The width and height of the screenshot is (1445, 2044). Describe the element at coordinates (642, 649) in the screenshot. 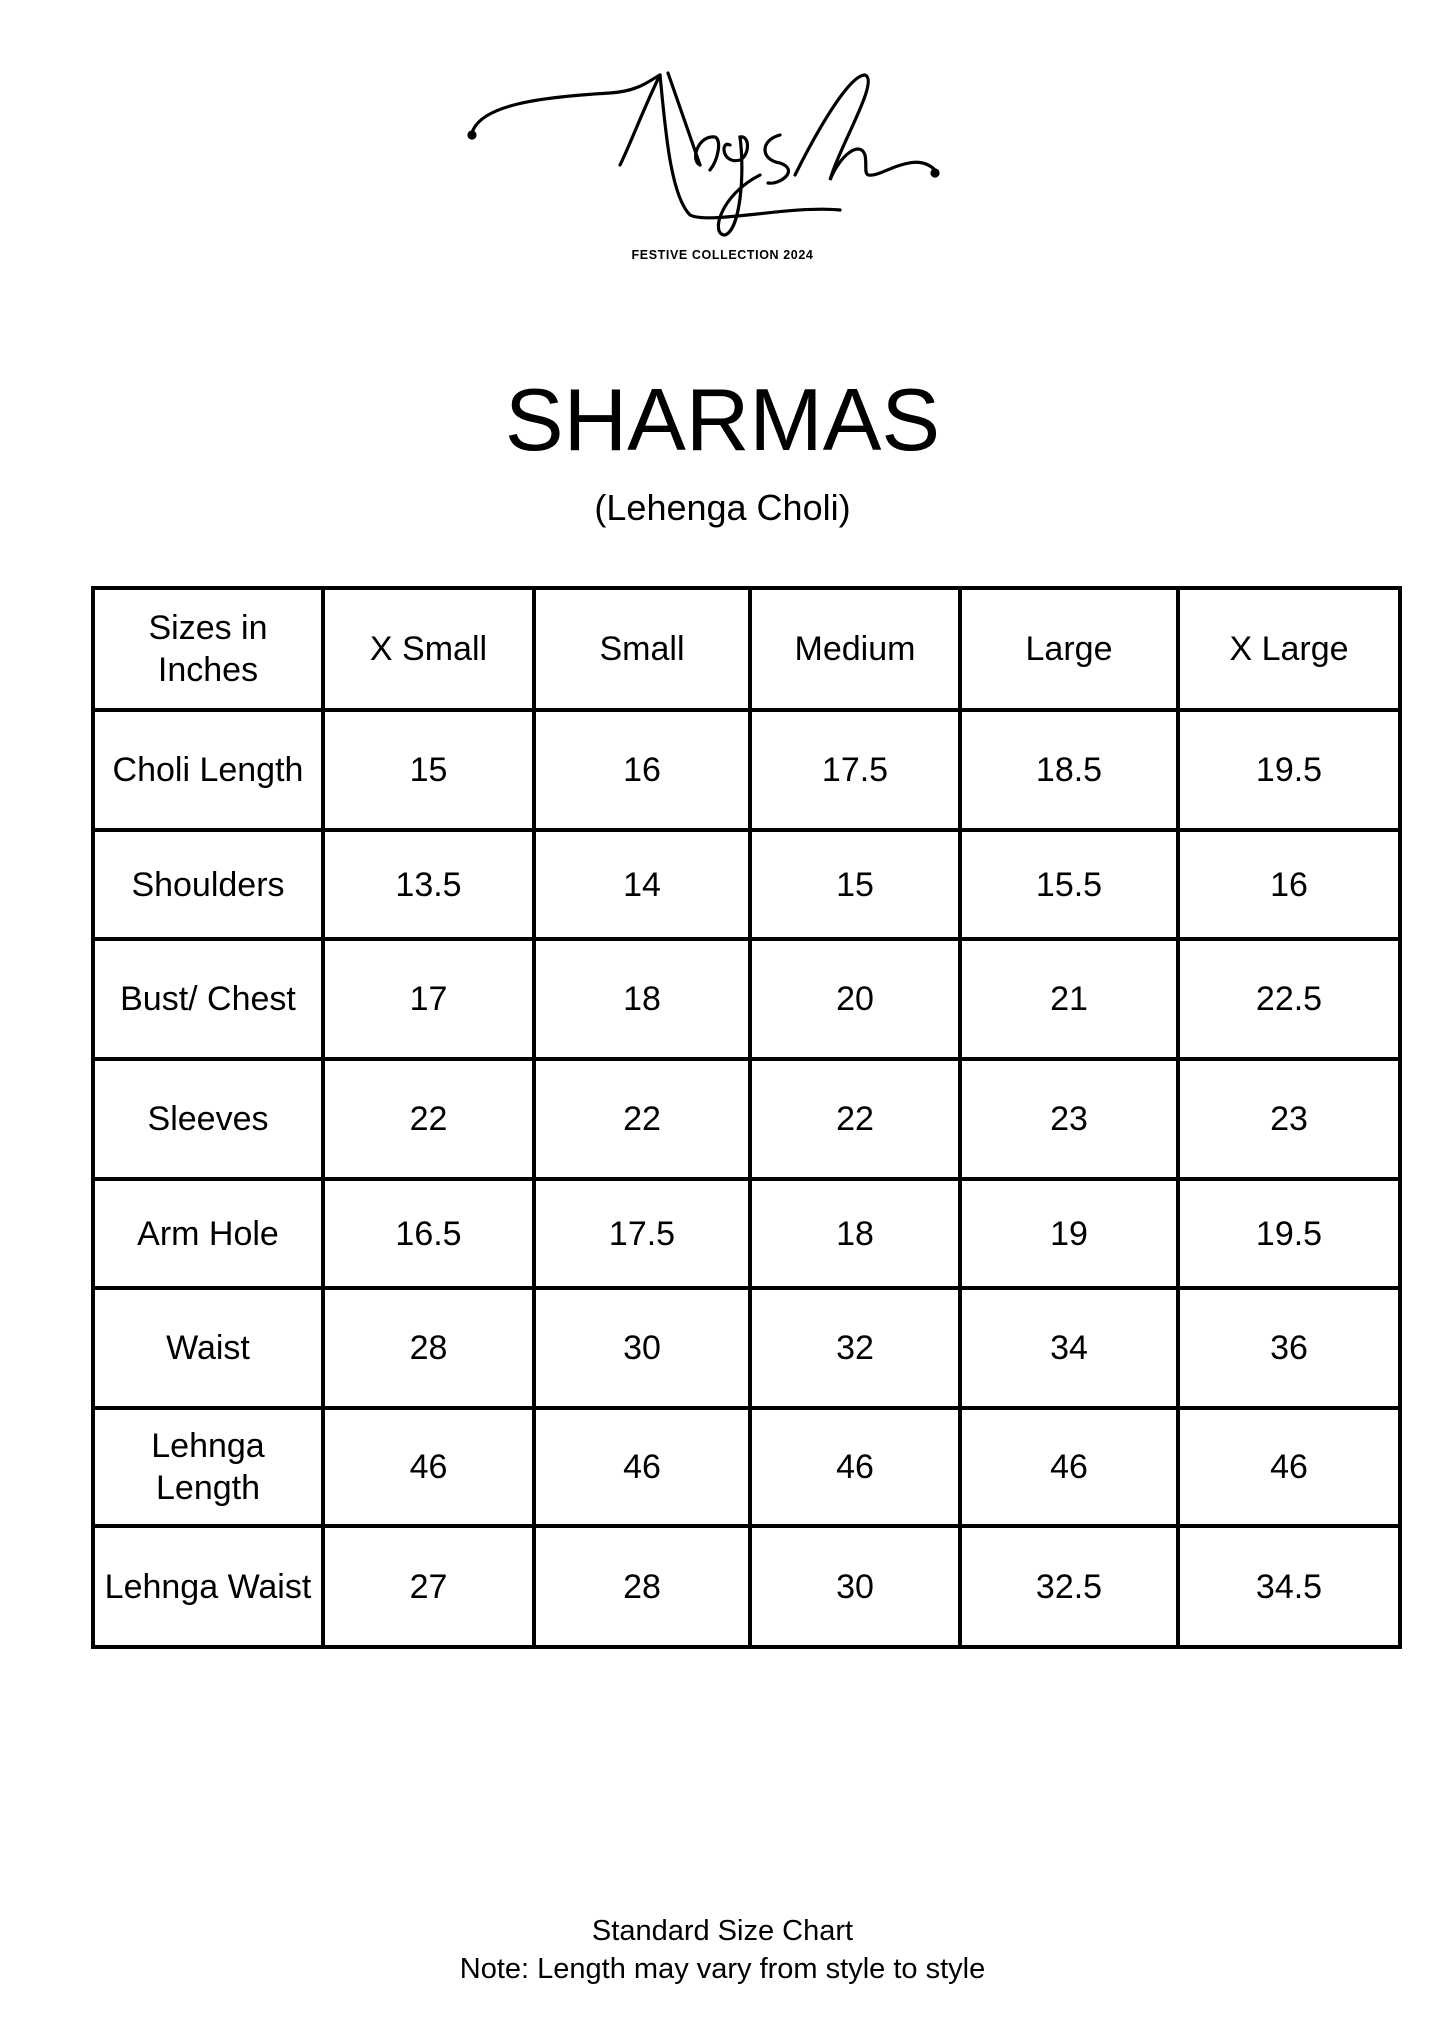

I see `column-header: Small` at that location.